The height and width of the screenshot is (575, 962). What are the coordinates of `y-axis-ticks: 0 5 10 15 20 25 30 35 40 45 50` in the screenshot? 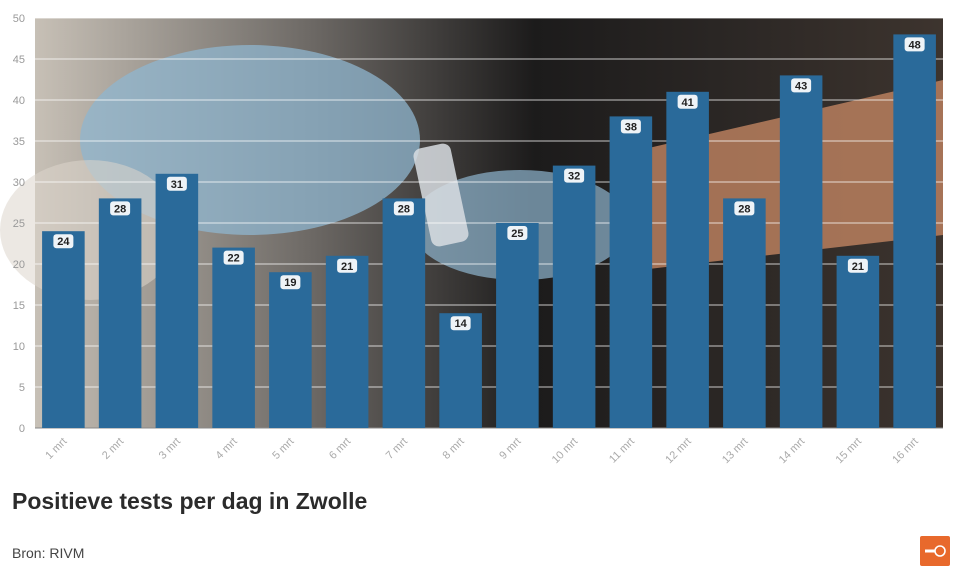 It's located at (19, 224).